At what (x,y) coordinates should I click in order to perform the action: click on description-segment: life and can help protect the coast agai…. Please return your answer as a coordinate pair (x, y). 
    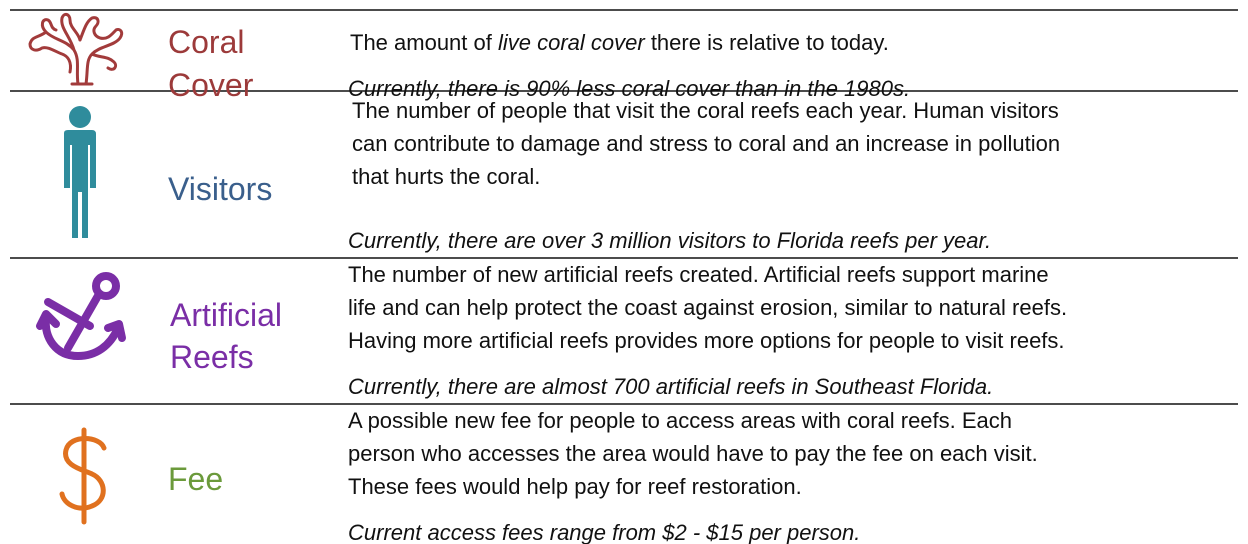
    Looking at the image, I should click on (707, 307).